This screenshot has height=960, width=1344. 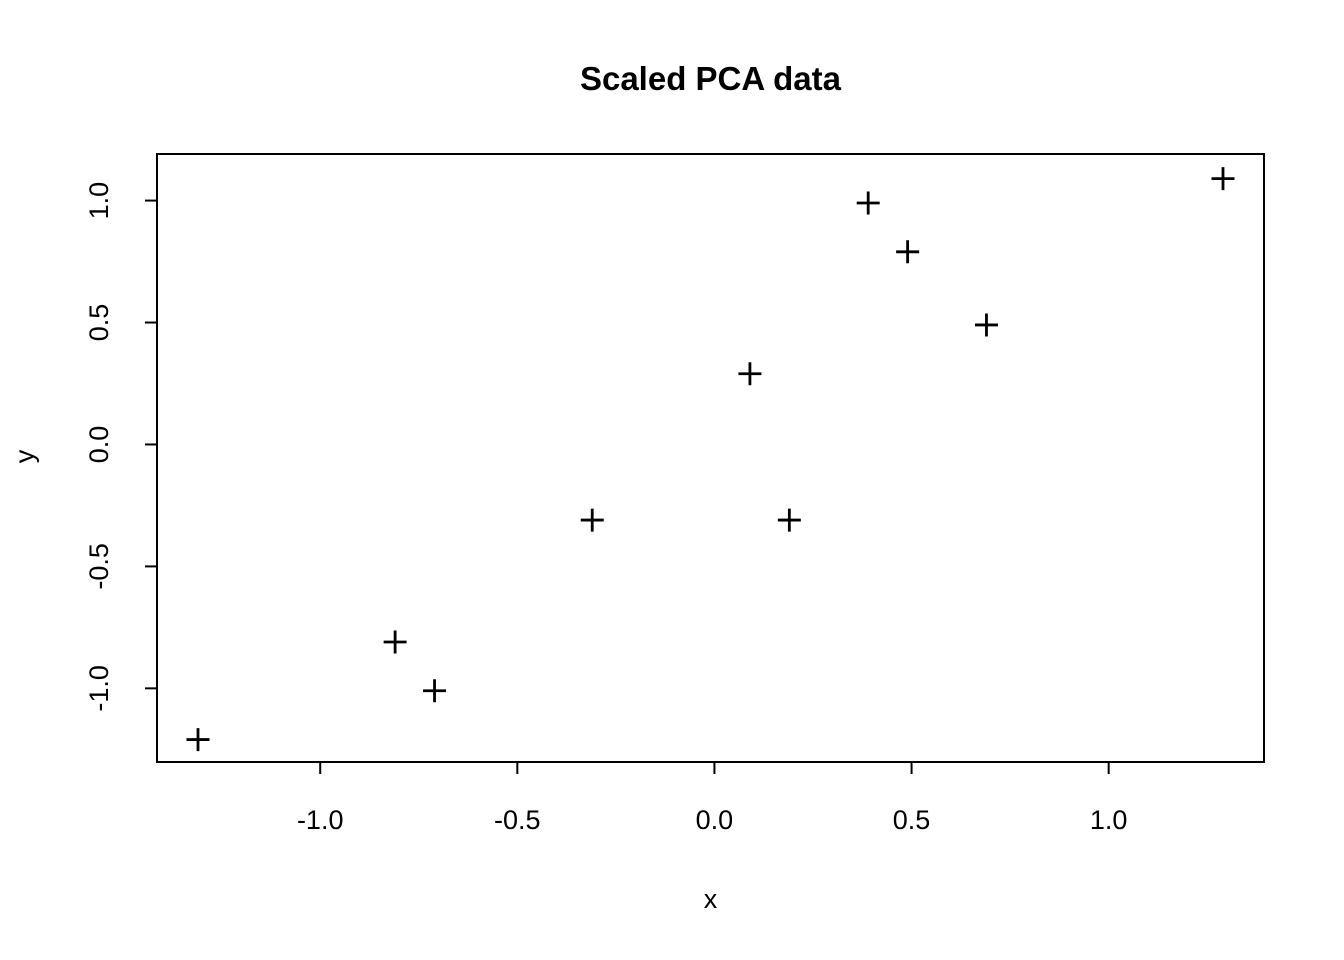 I want to click on x-axis: -1.0 -0.5 0.0 0.5 1.0, so click(x=712, y=798).